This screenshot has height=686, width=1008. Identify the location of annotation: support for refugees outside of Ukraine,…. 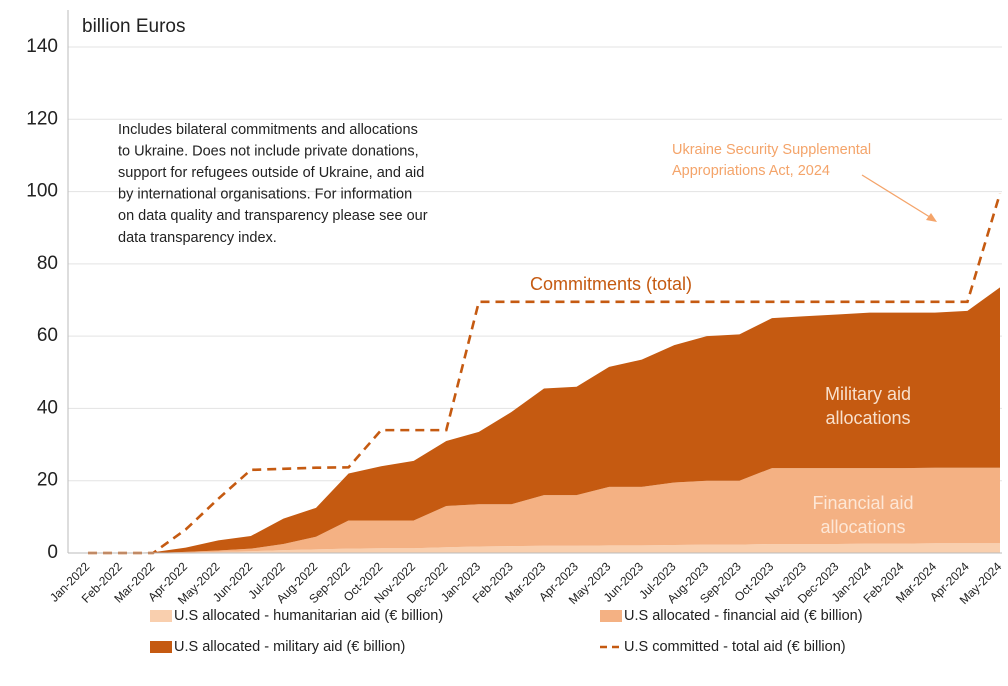
(271, 173).